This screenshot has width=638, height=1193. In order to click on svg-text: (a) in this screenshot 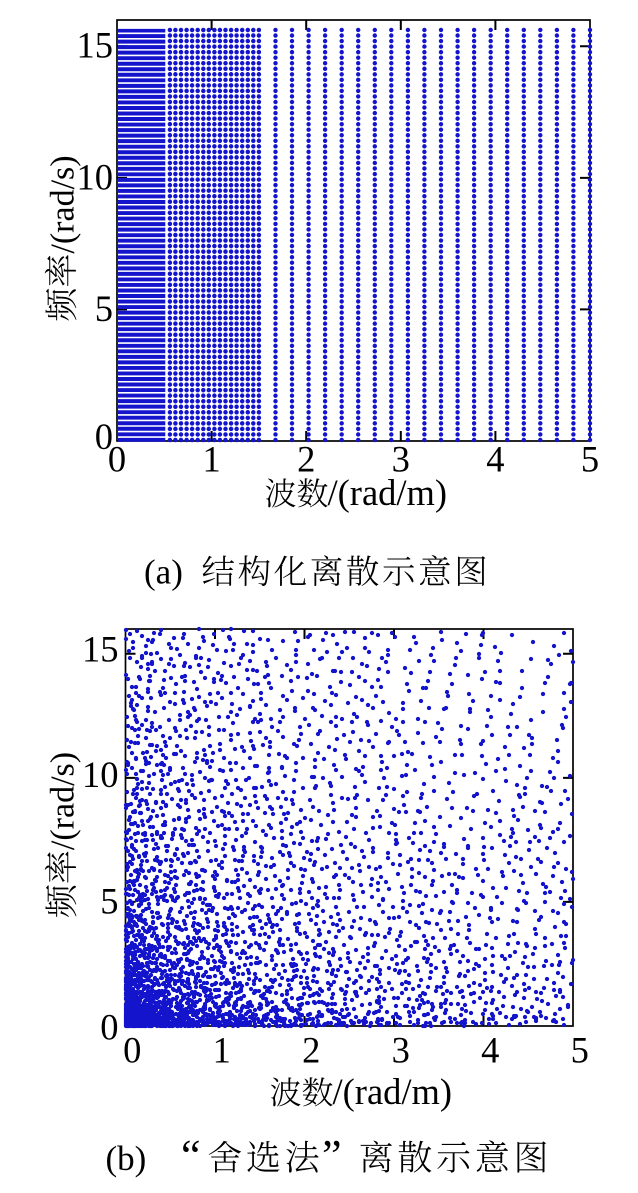, I will do `click(163, 572)`.